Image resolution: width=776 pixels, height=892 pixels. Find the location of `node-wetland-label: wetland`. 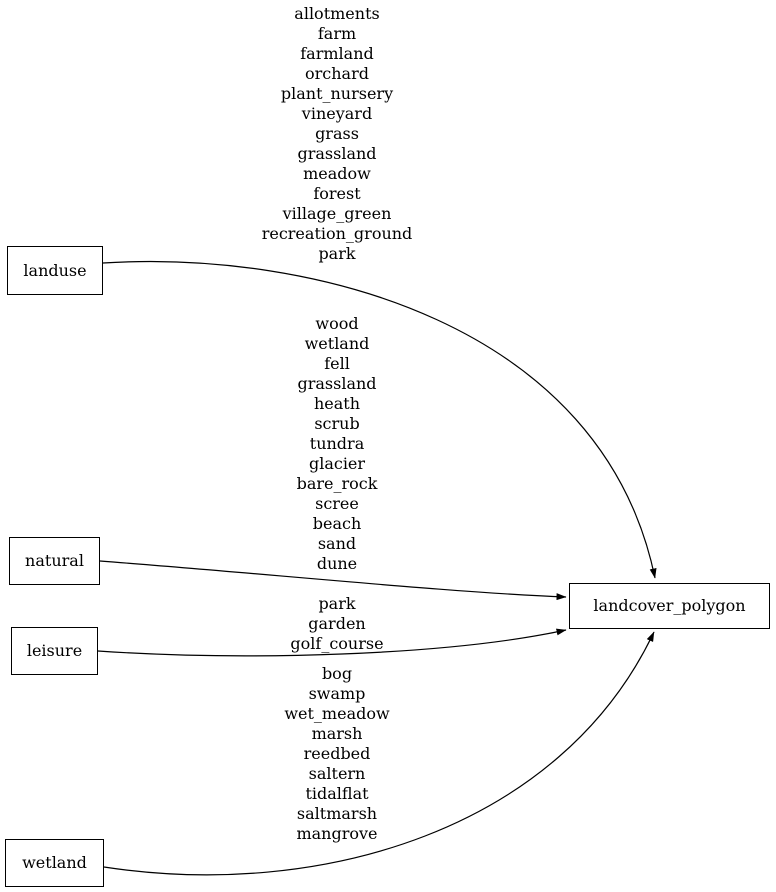

node-wetland-label: wetland is located at coordinates (54, 862).